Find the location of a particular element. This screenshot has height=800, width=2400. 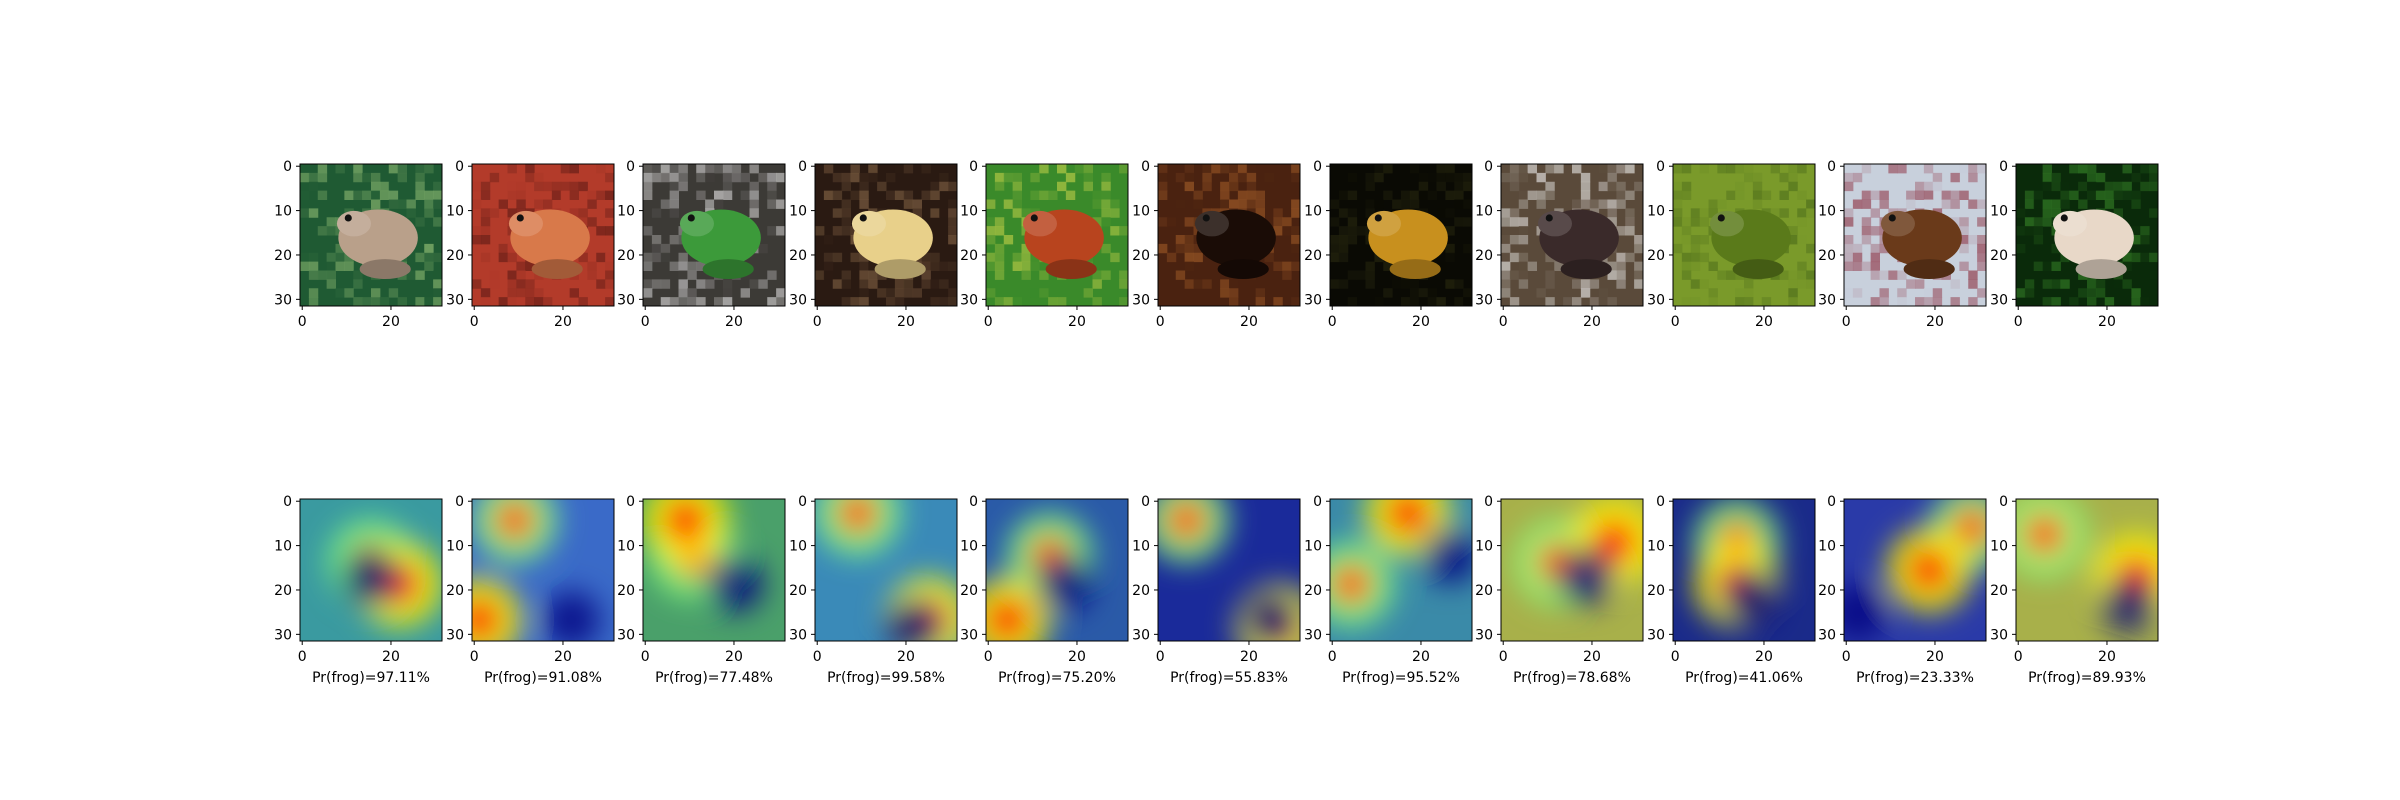

heatmap-5: 0 10 20 30 0 20 Pr(frog)=75.20% is located at coordinates (1044, 590).